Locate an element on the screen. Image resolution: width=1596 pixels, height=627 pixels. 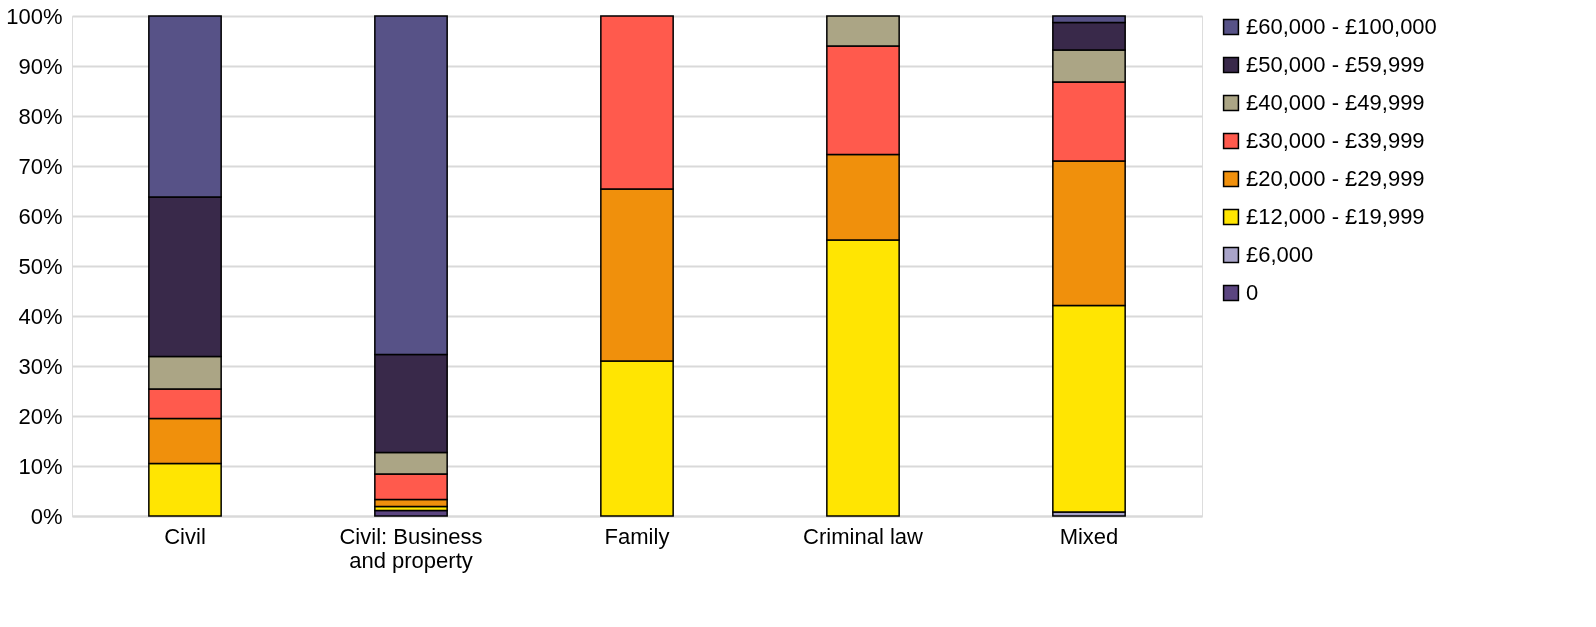
legend-label: 0 is located at coordinates (1252, 292).